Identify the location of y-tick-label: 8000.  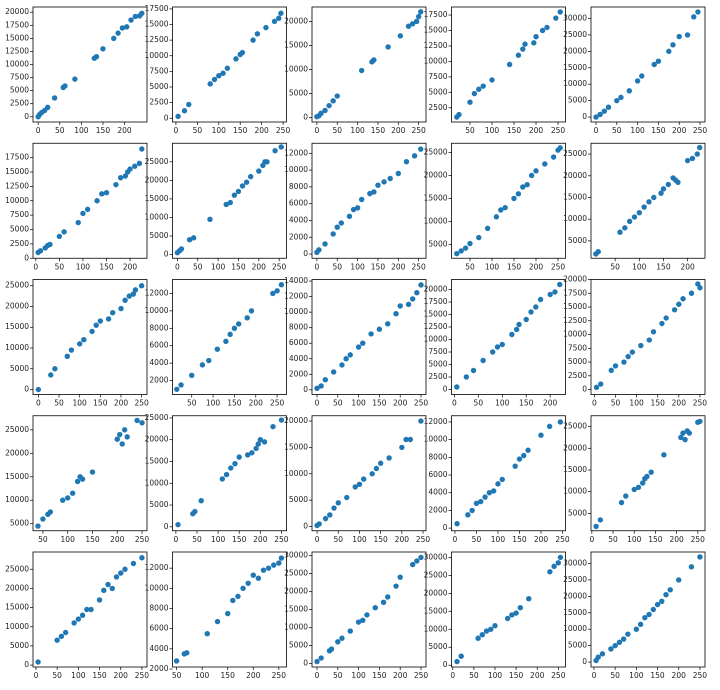
(158, 607).